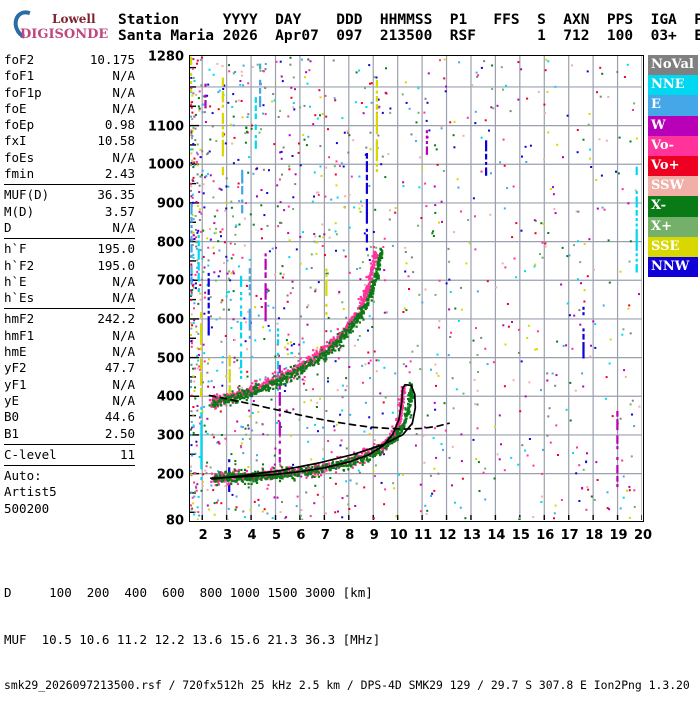  What do you see at coordinates (19, 59) in the screenshot?
I see `param-key: foF2` at bounding box center [19, 59].